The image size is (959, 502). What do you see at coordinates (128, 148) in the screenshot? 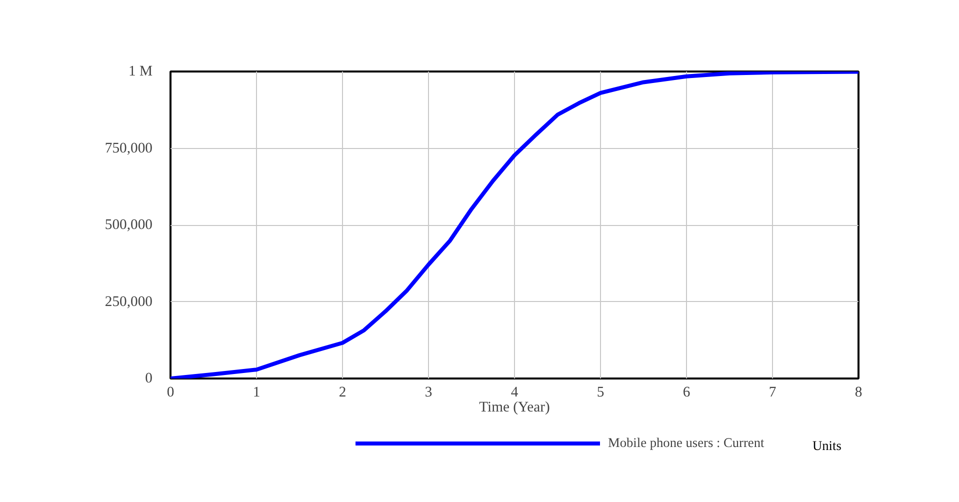
I see `y-tick-label: 750,000` at bounding box center [128, 148].